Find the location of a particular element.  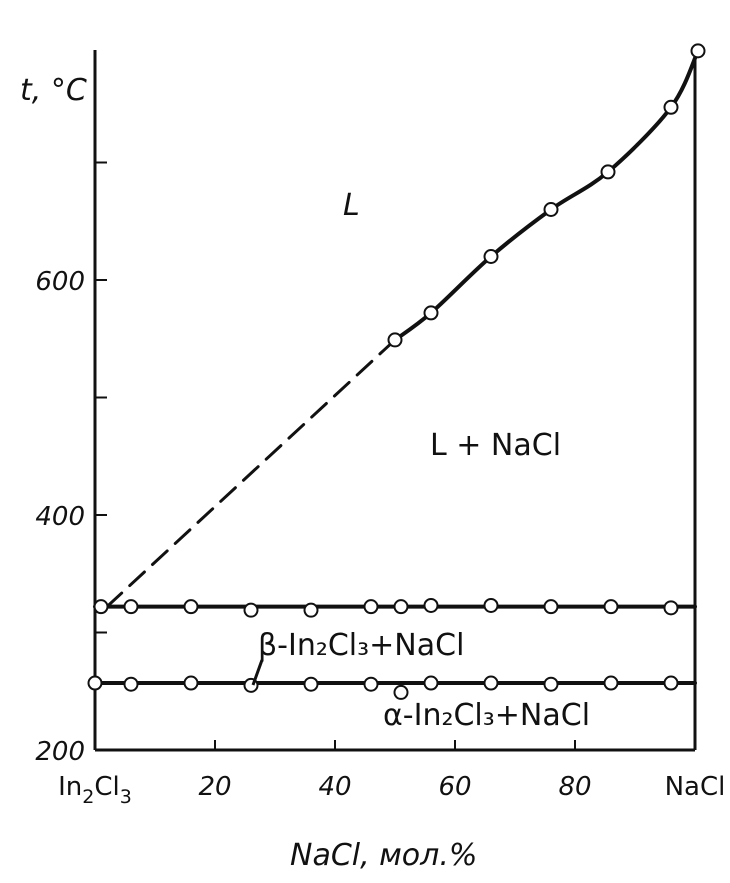

x-axis-title: NaCl, мол.% is located at coordinates (383, 855).